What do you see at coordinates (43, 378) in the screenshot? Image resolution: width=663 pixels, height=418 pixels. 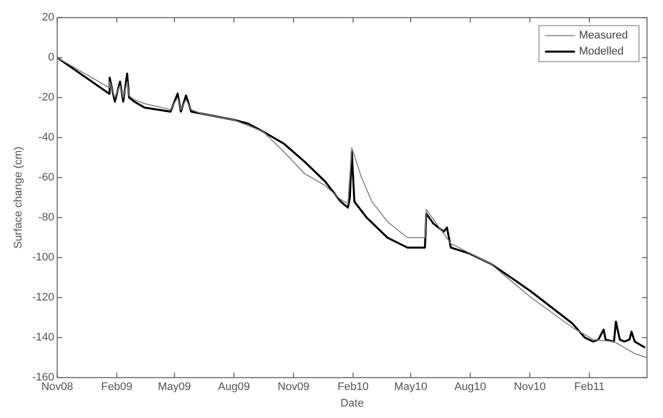 I see `y-tick-label: -160` at bounding box center [43, 378].